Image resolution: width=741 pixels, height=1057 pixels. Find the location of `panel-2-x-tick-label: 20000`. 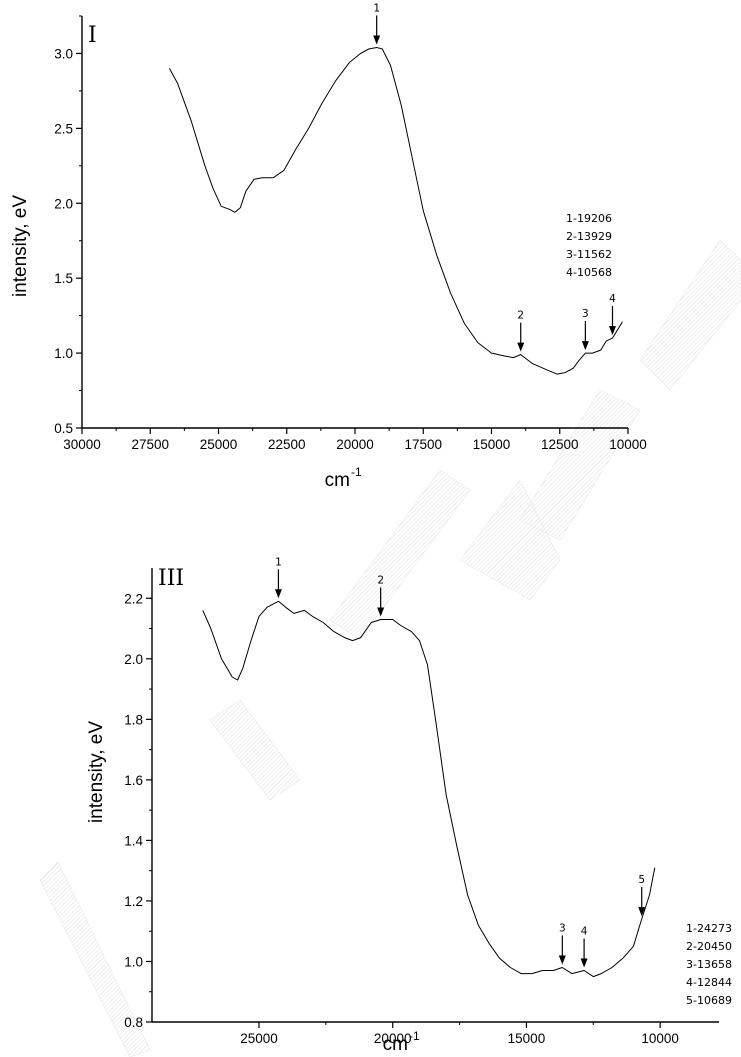

panel-2-x-tick-label: 20000 is located at coordinates (393, 1038).